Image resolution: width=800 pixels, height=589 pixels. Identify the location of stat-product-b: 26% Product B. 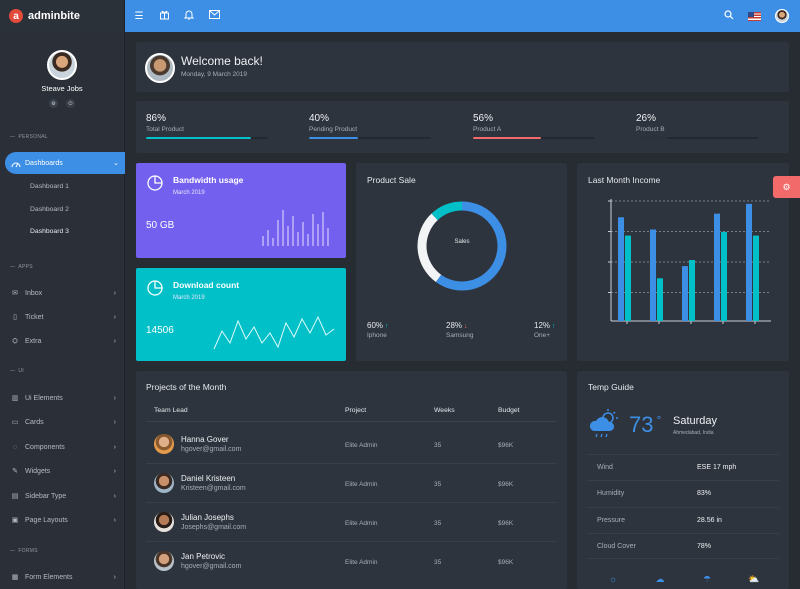
(697, 126).